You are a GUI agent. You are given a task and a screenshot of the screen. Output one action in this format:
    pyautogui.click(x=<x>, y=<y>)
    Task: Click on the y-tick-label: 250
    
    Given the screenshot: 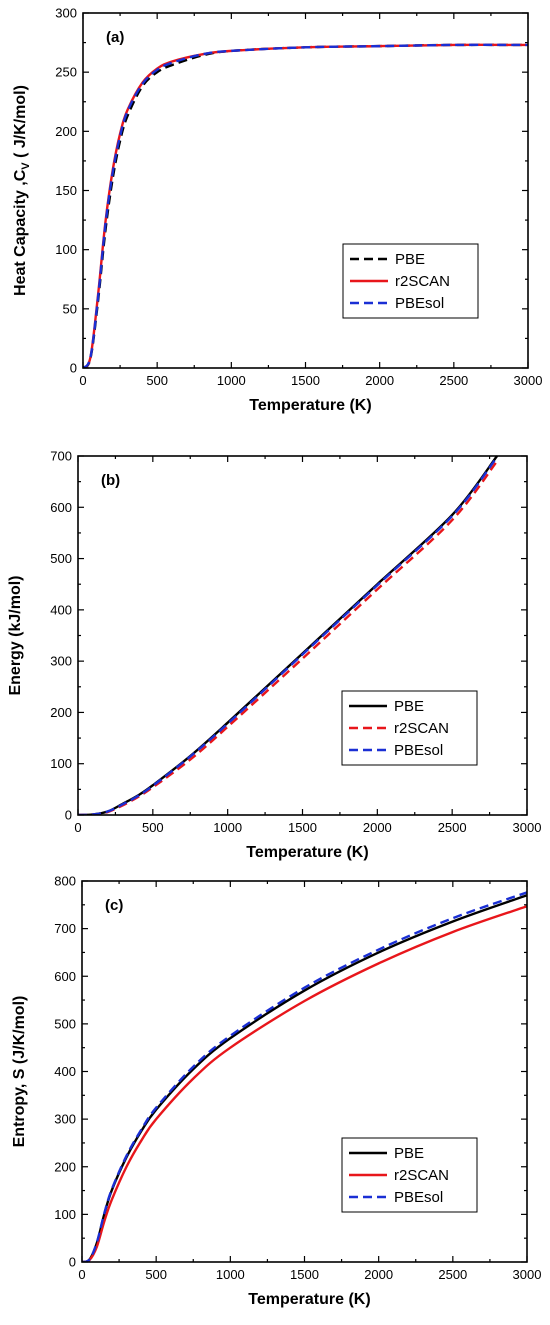 What is the action you would take?
    pyautogui.click(x=66, y=72)
    